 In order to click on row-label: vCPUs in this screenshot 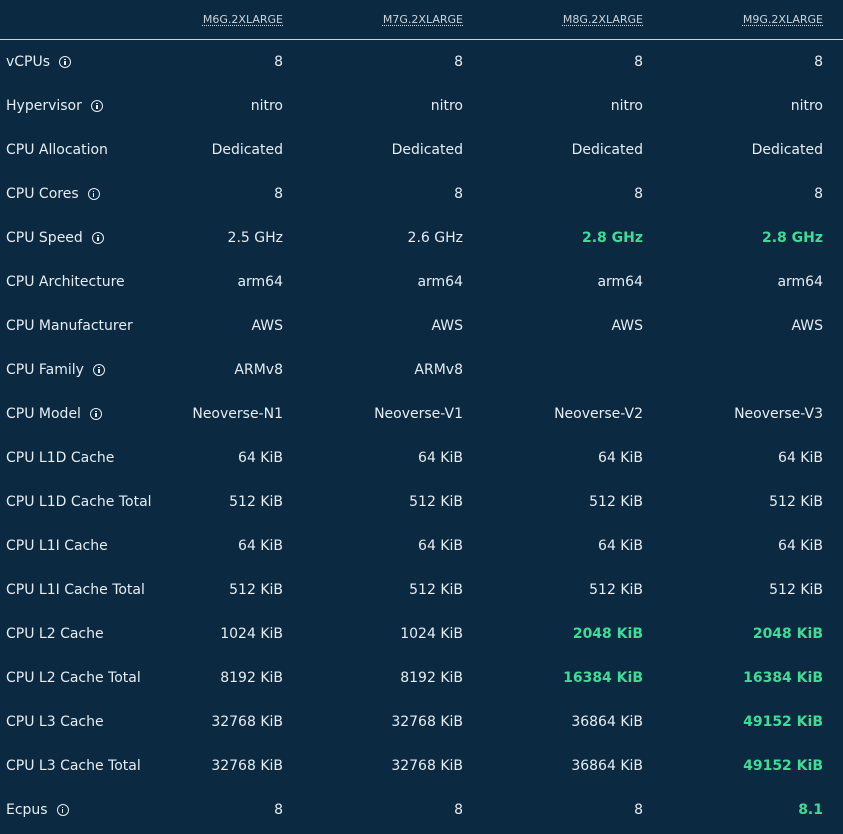, I will do `click(80, 62)`.